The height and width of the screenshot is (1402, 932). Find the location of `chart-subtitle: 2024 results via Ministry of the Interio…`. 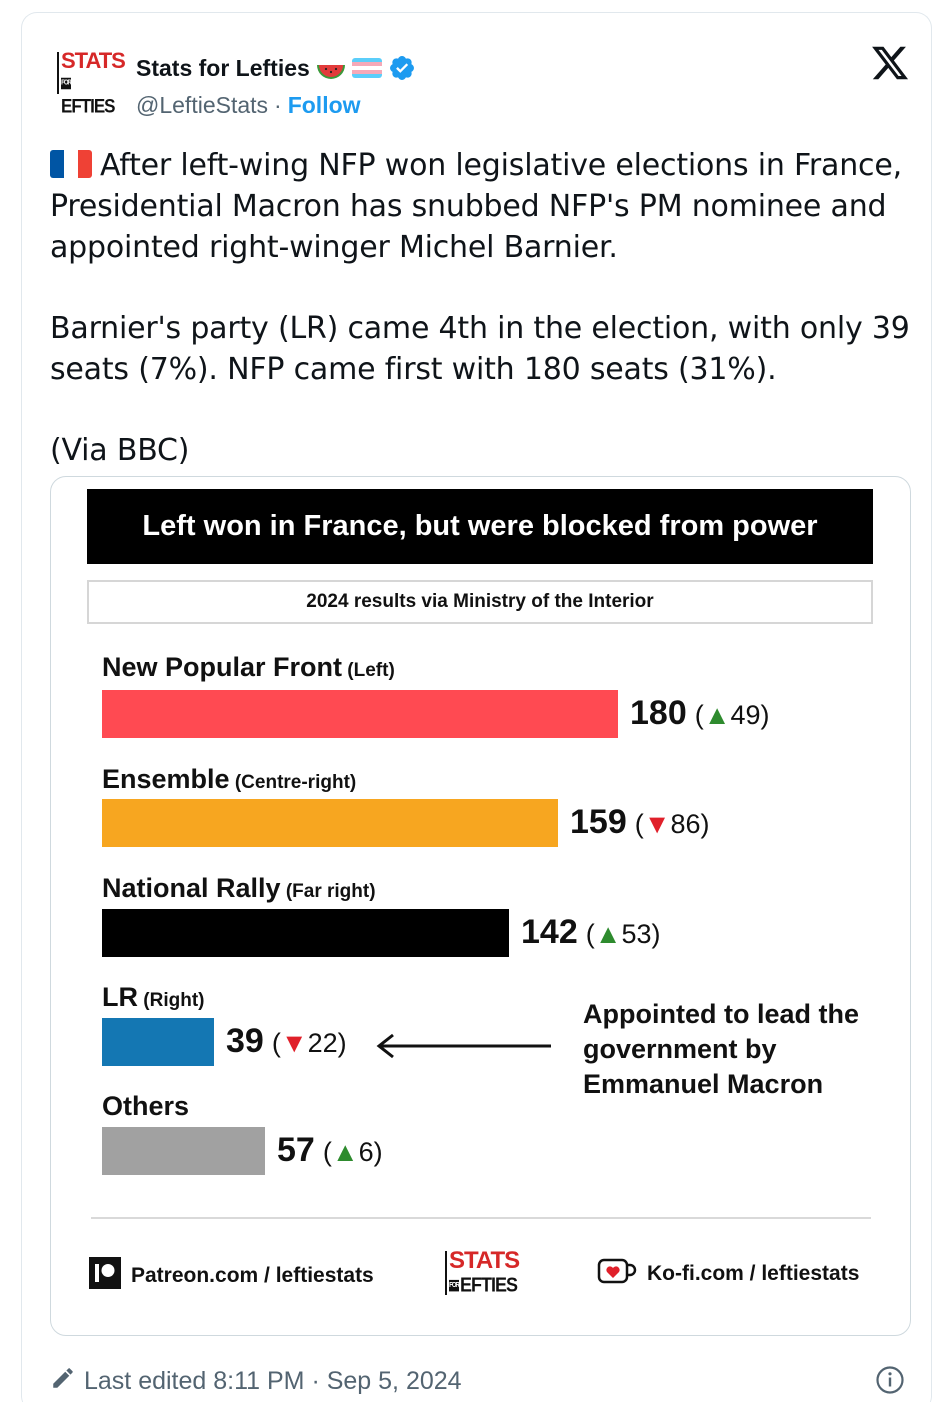

chart-subtitle: 2024 results via Ministry of the Interio… is located at coordinates (480, 602).